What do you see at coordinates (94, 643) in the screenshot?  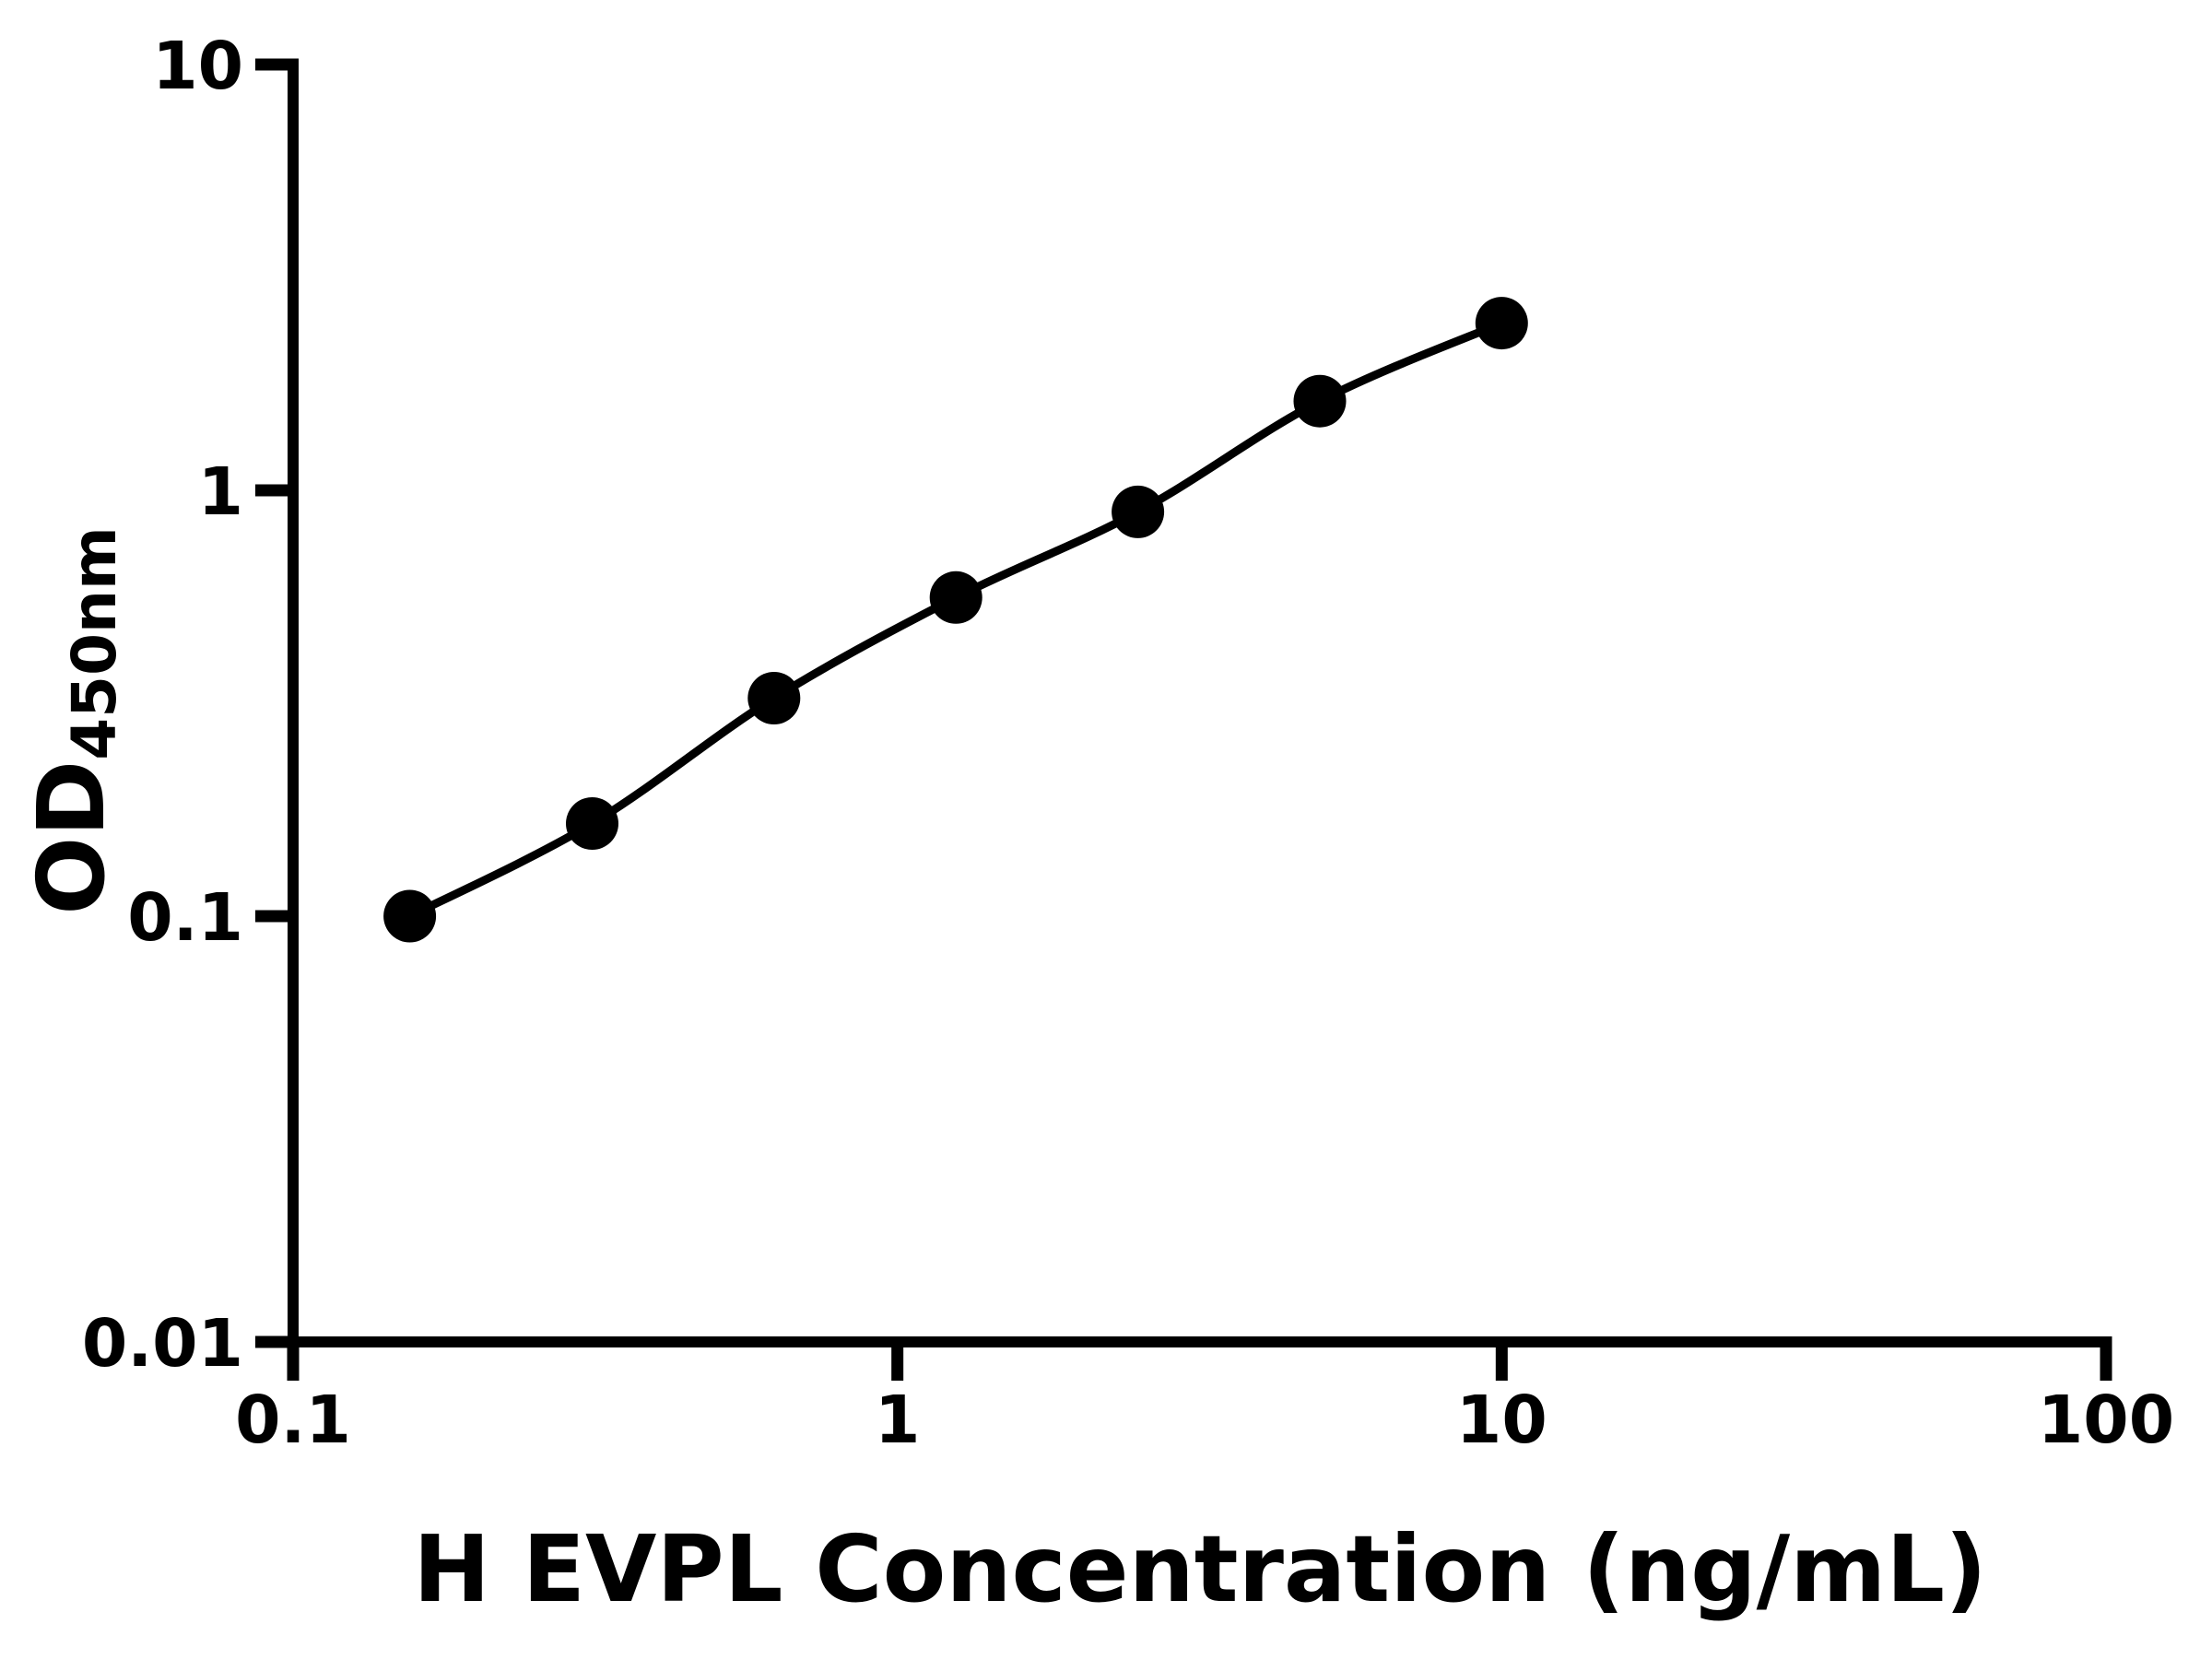 I see `y-axis-title-subscript: 450nm` at bounding box center [94, 643].